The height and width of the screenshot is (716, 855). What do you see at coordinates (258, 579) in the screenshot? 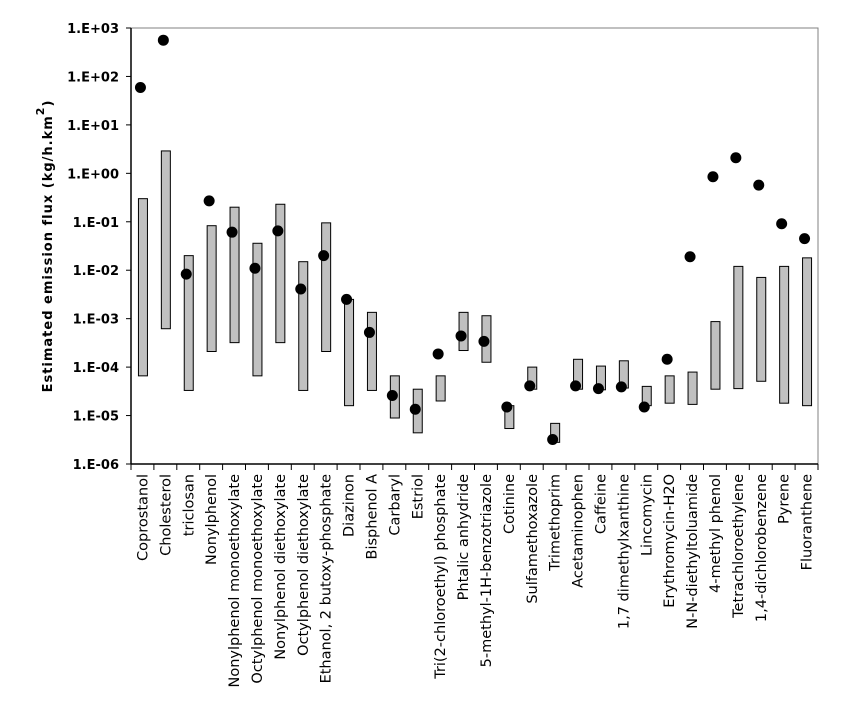
I see `category-label: Octylphenol monoethoxylate` at bounding box center [258, 579].